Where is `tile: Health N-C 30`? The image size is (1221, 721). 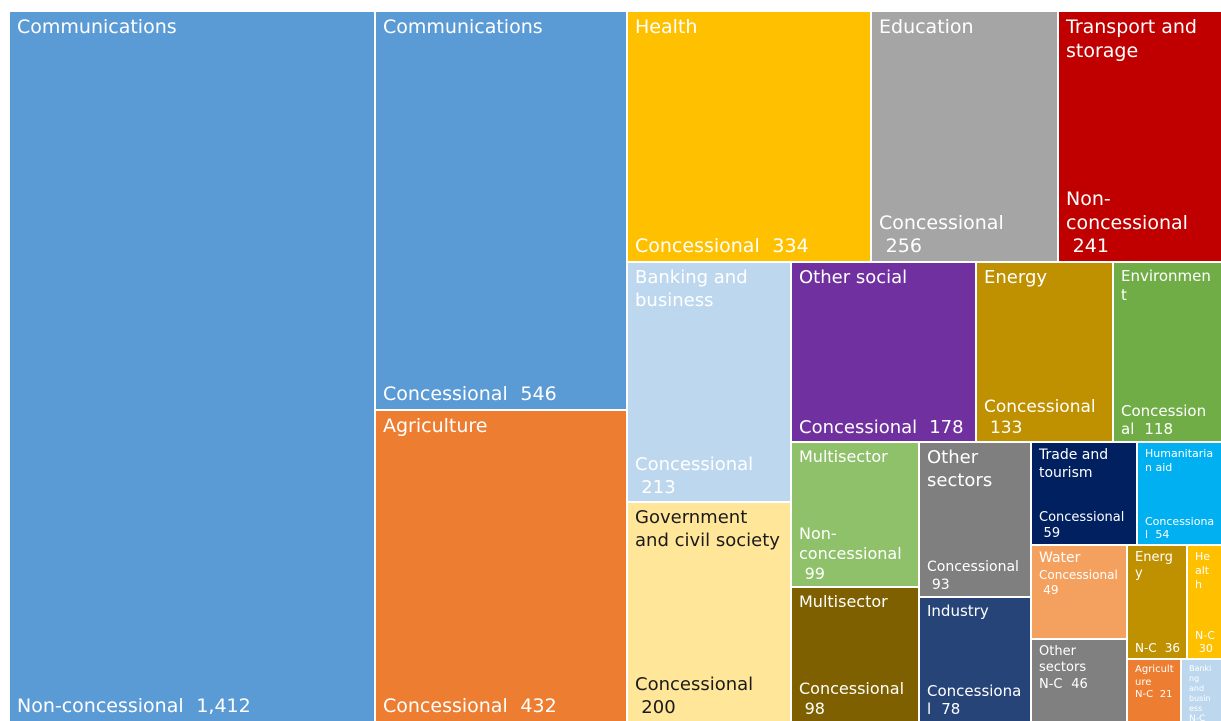 tile: Health N-C 30 is located at coordinates (1204, 602).